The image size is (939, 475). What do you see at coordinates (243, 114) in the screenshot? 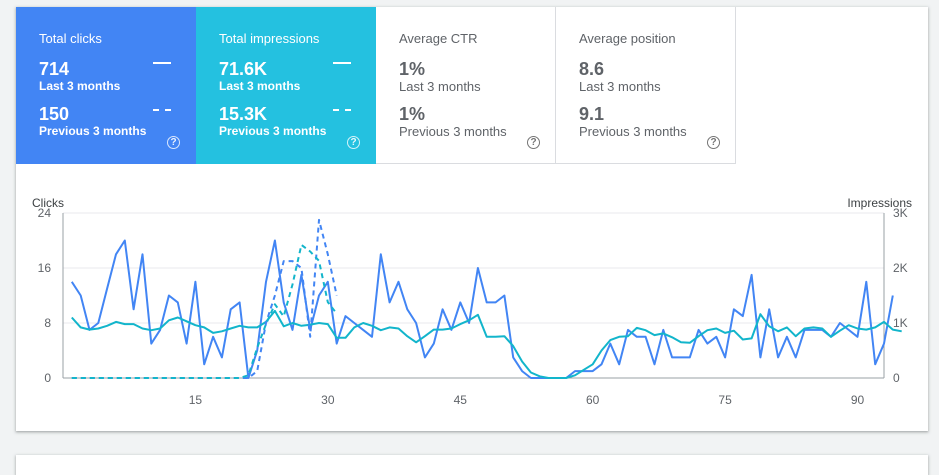
I see `previous-value: 15.3K` at bounding box center [243, 114].